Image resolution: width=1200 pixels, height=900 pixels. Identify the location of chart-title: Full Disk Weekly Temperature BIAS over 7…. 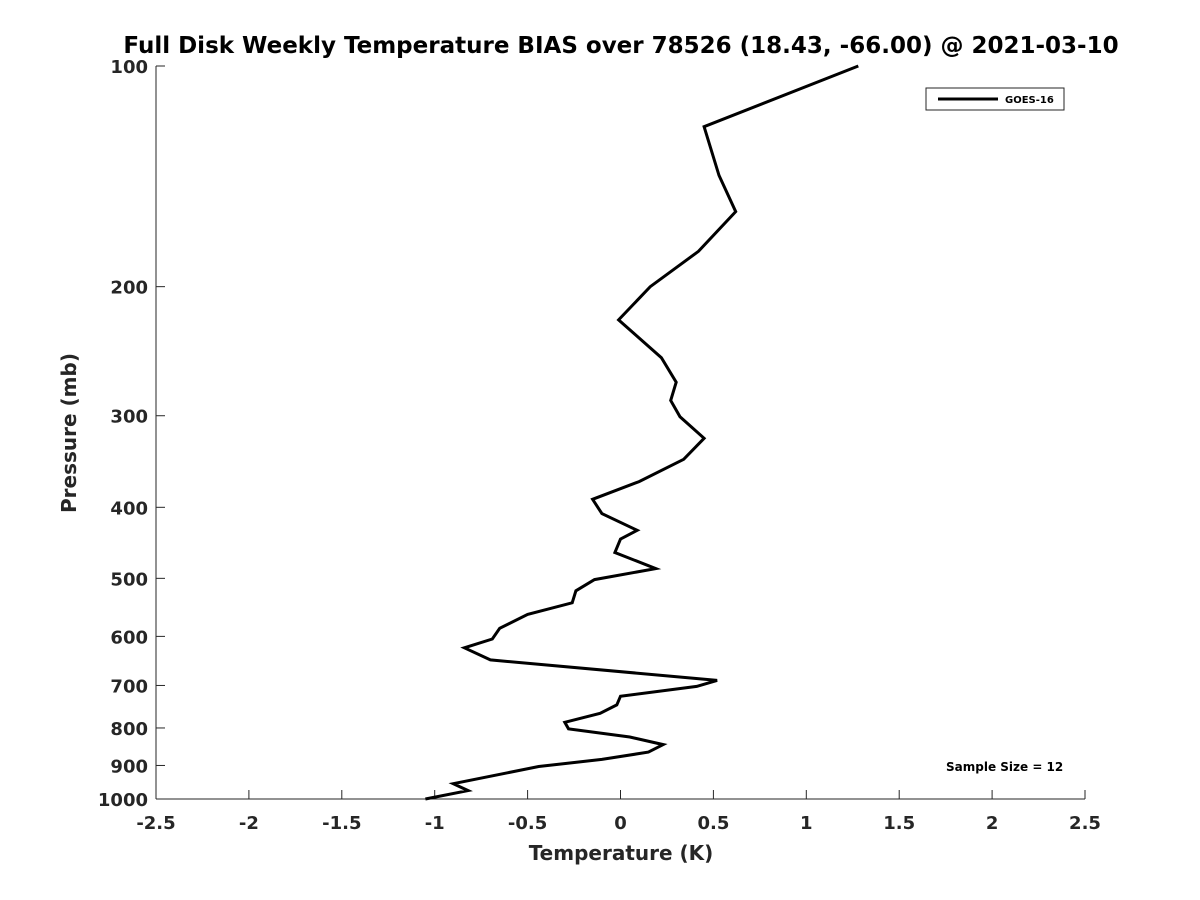
(620, 46).